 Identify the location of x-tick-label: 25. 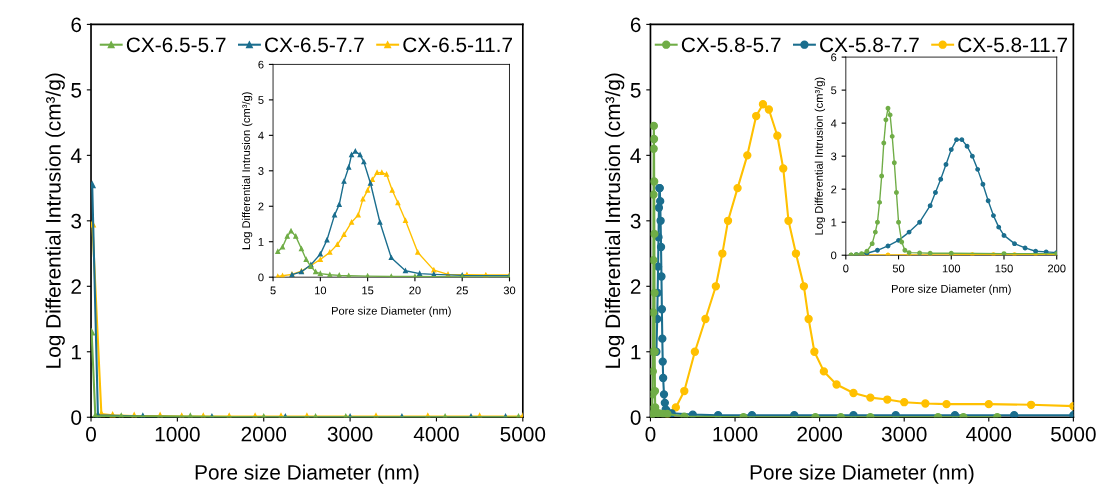
(462, 290).